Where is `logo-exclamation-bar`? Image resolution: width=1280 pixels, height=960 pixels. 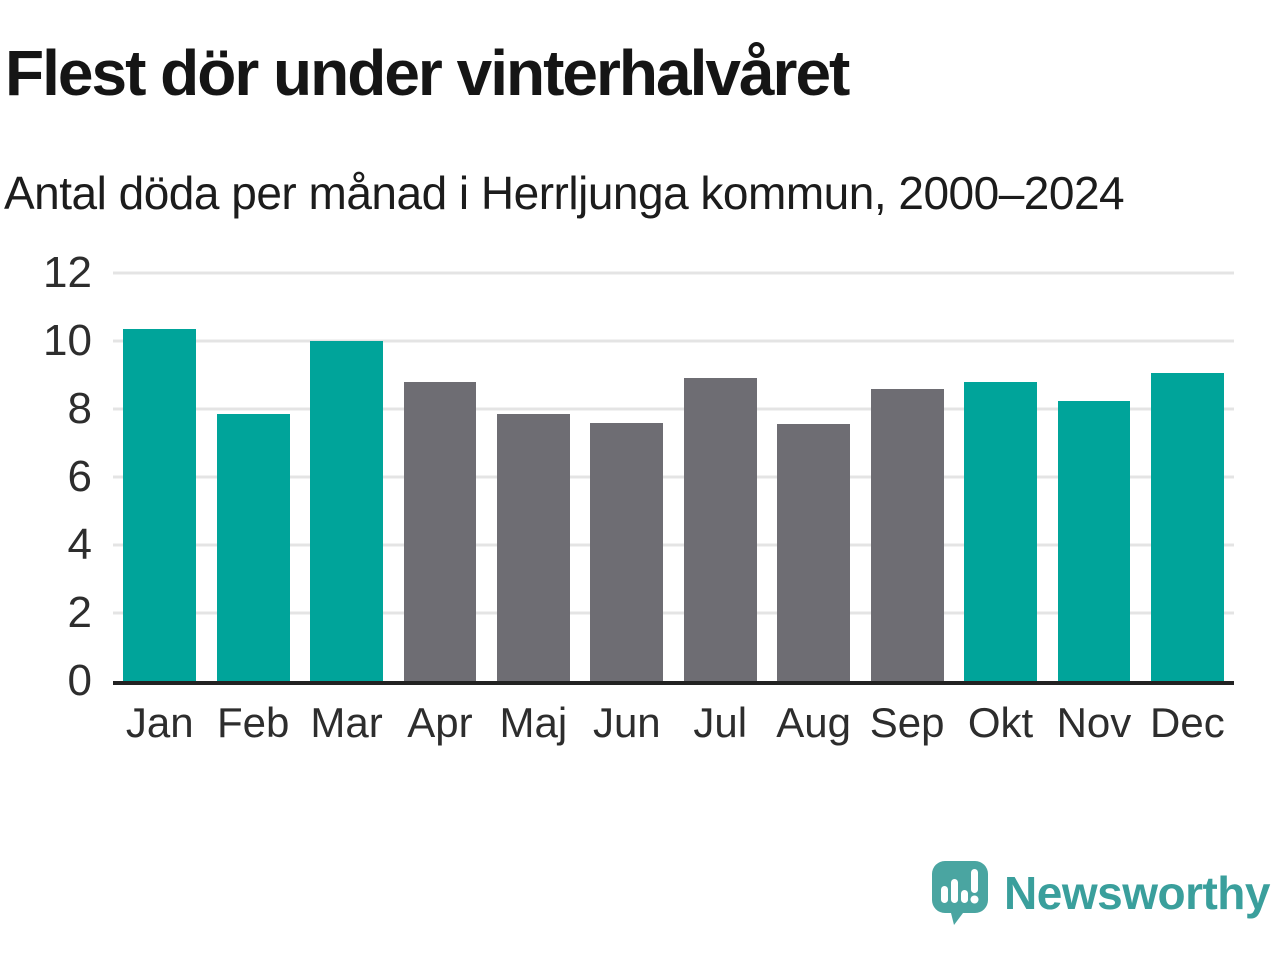
logo-exclamation-bar is located at coordinates (975, 881).